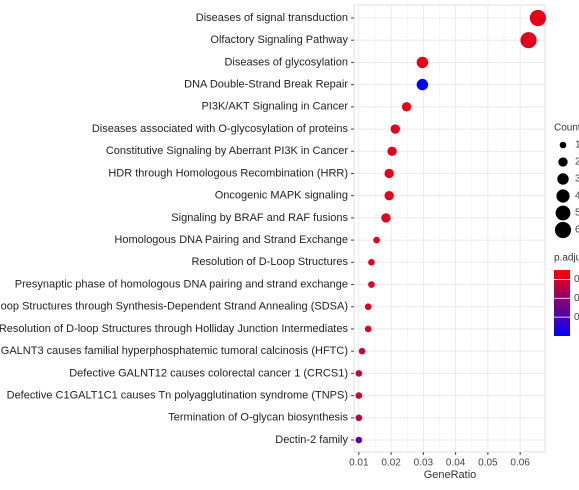 The height and width of the screenshot is (490, 579). I want to click on y-tick-label: Termination of O-glycan biosynthesis, so click(258, 418).